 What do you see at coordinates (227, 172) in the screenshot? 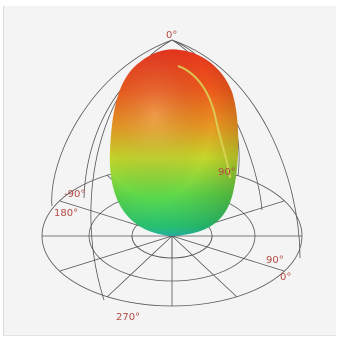
I see `label-elev-right: 90°` at bounding box center [227, 172].